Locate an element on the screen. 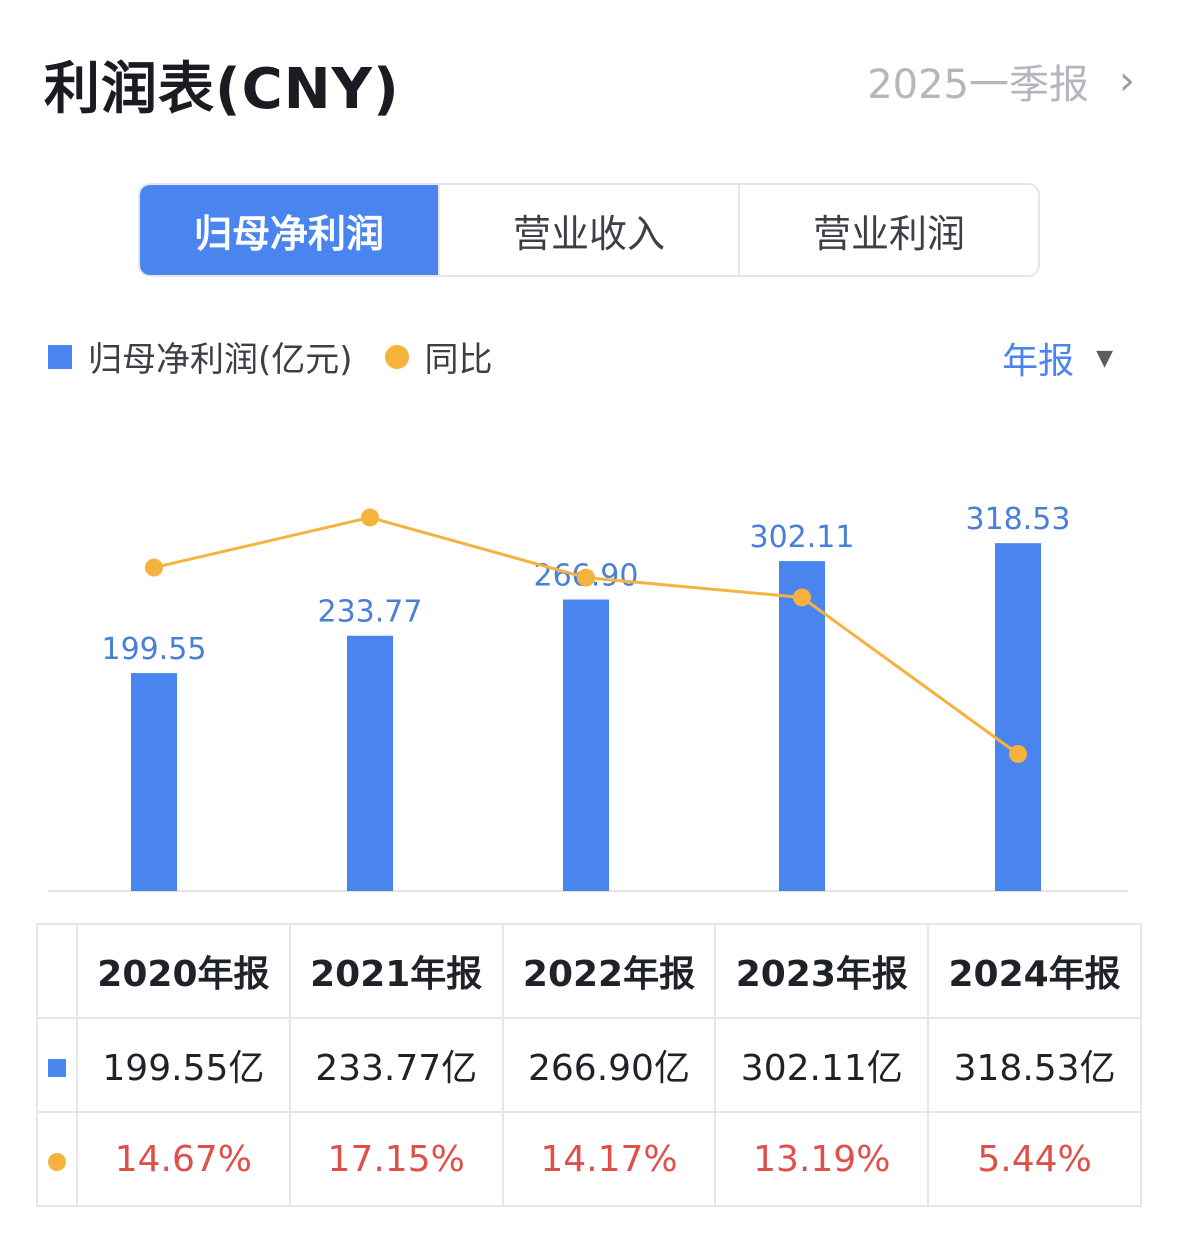  table-row-yoy: 14.67% 17.15% 14.17% 13.19% 5.44% is located at coordinates (589, 1159).